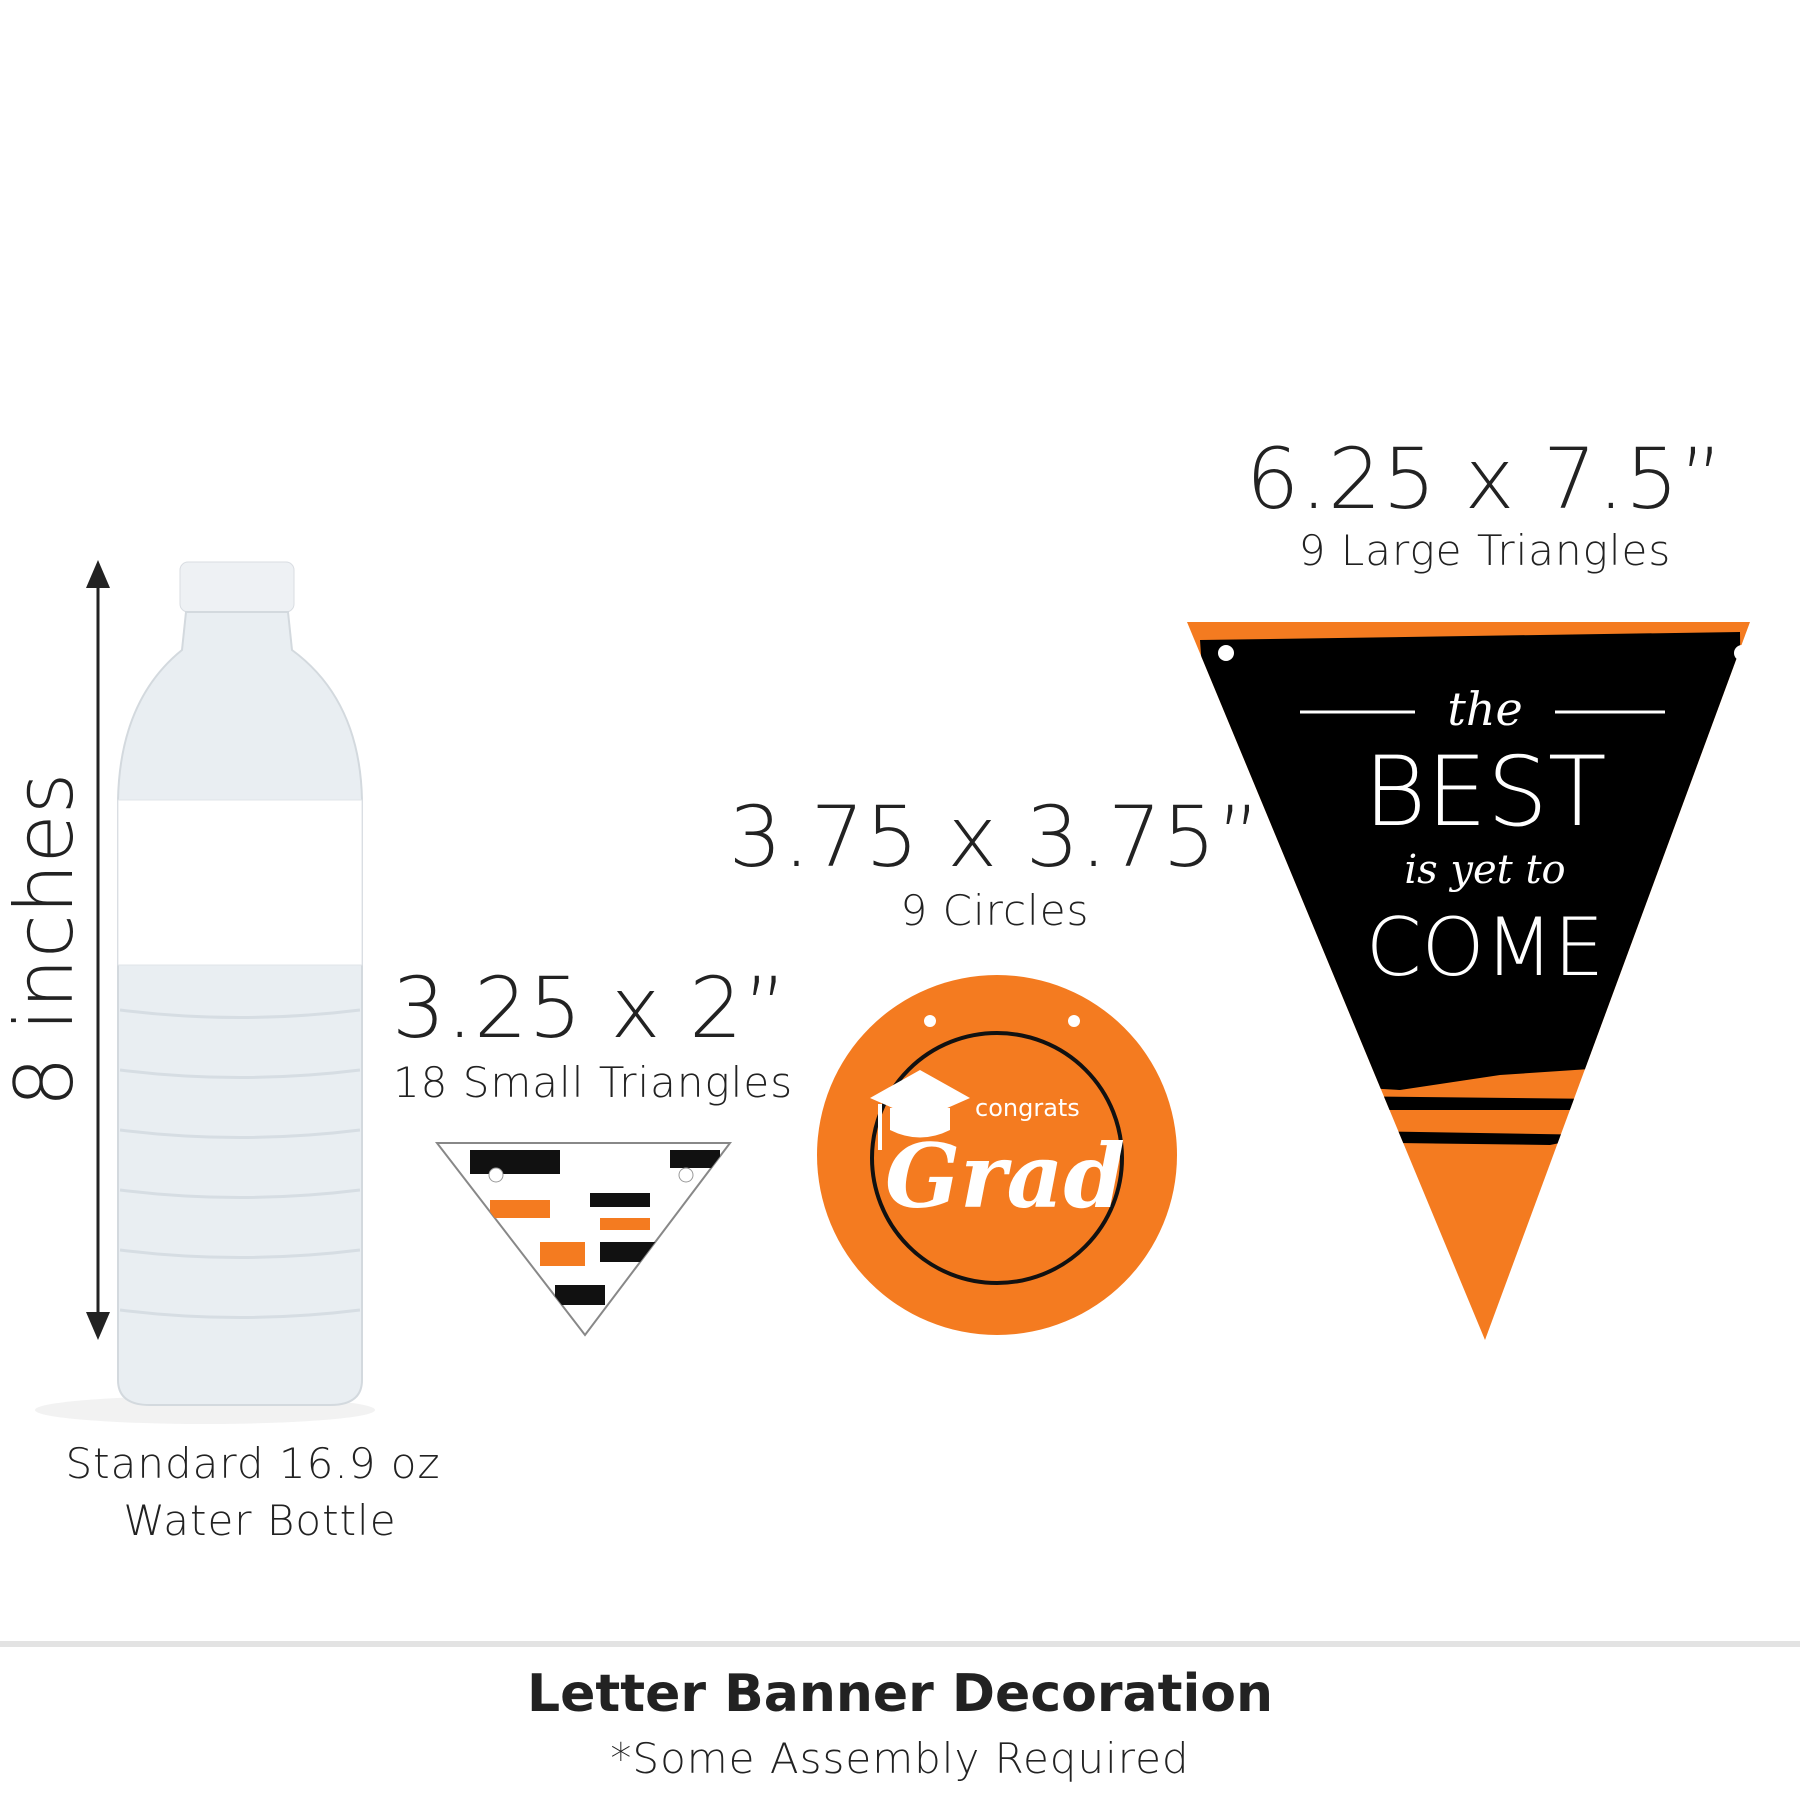 The height and width of the screenshot is (1800, 1800). Describe the element at coordinates (1485, 550) in the screenshot. I see `large-triangle-count: 9 Large Triangles` at that location.